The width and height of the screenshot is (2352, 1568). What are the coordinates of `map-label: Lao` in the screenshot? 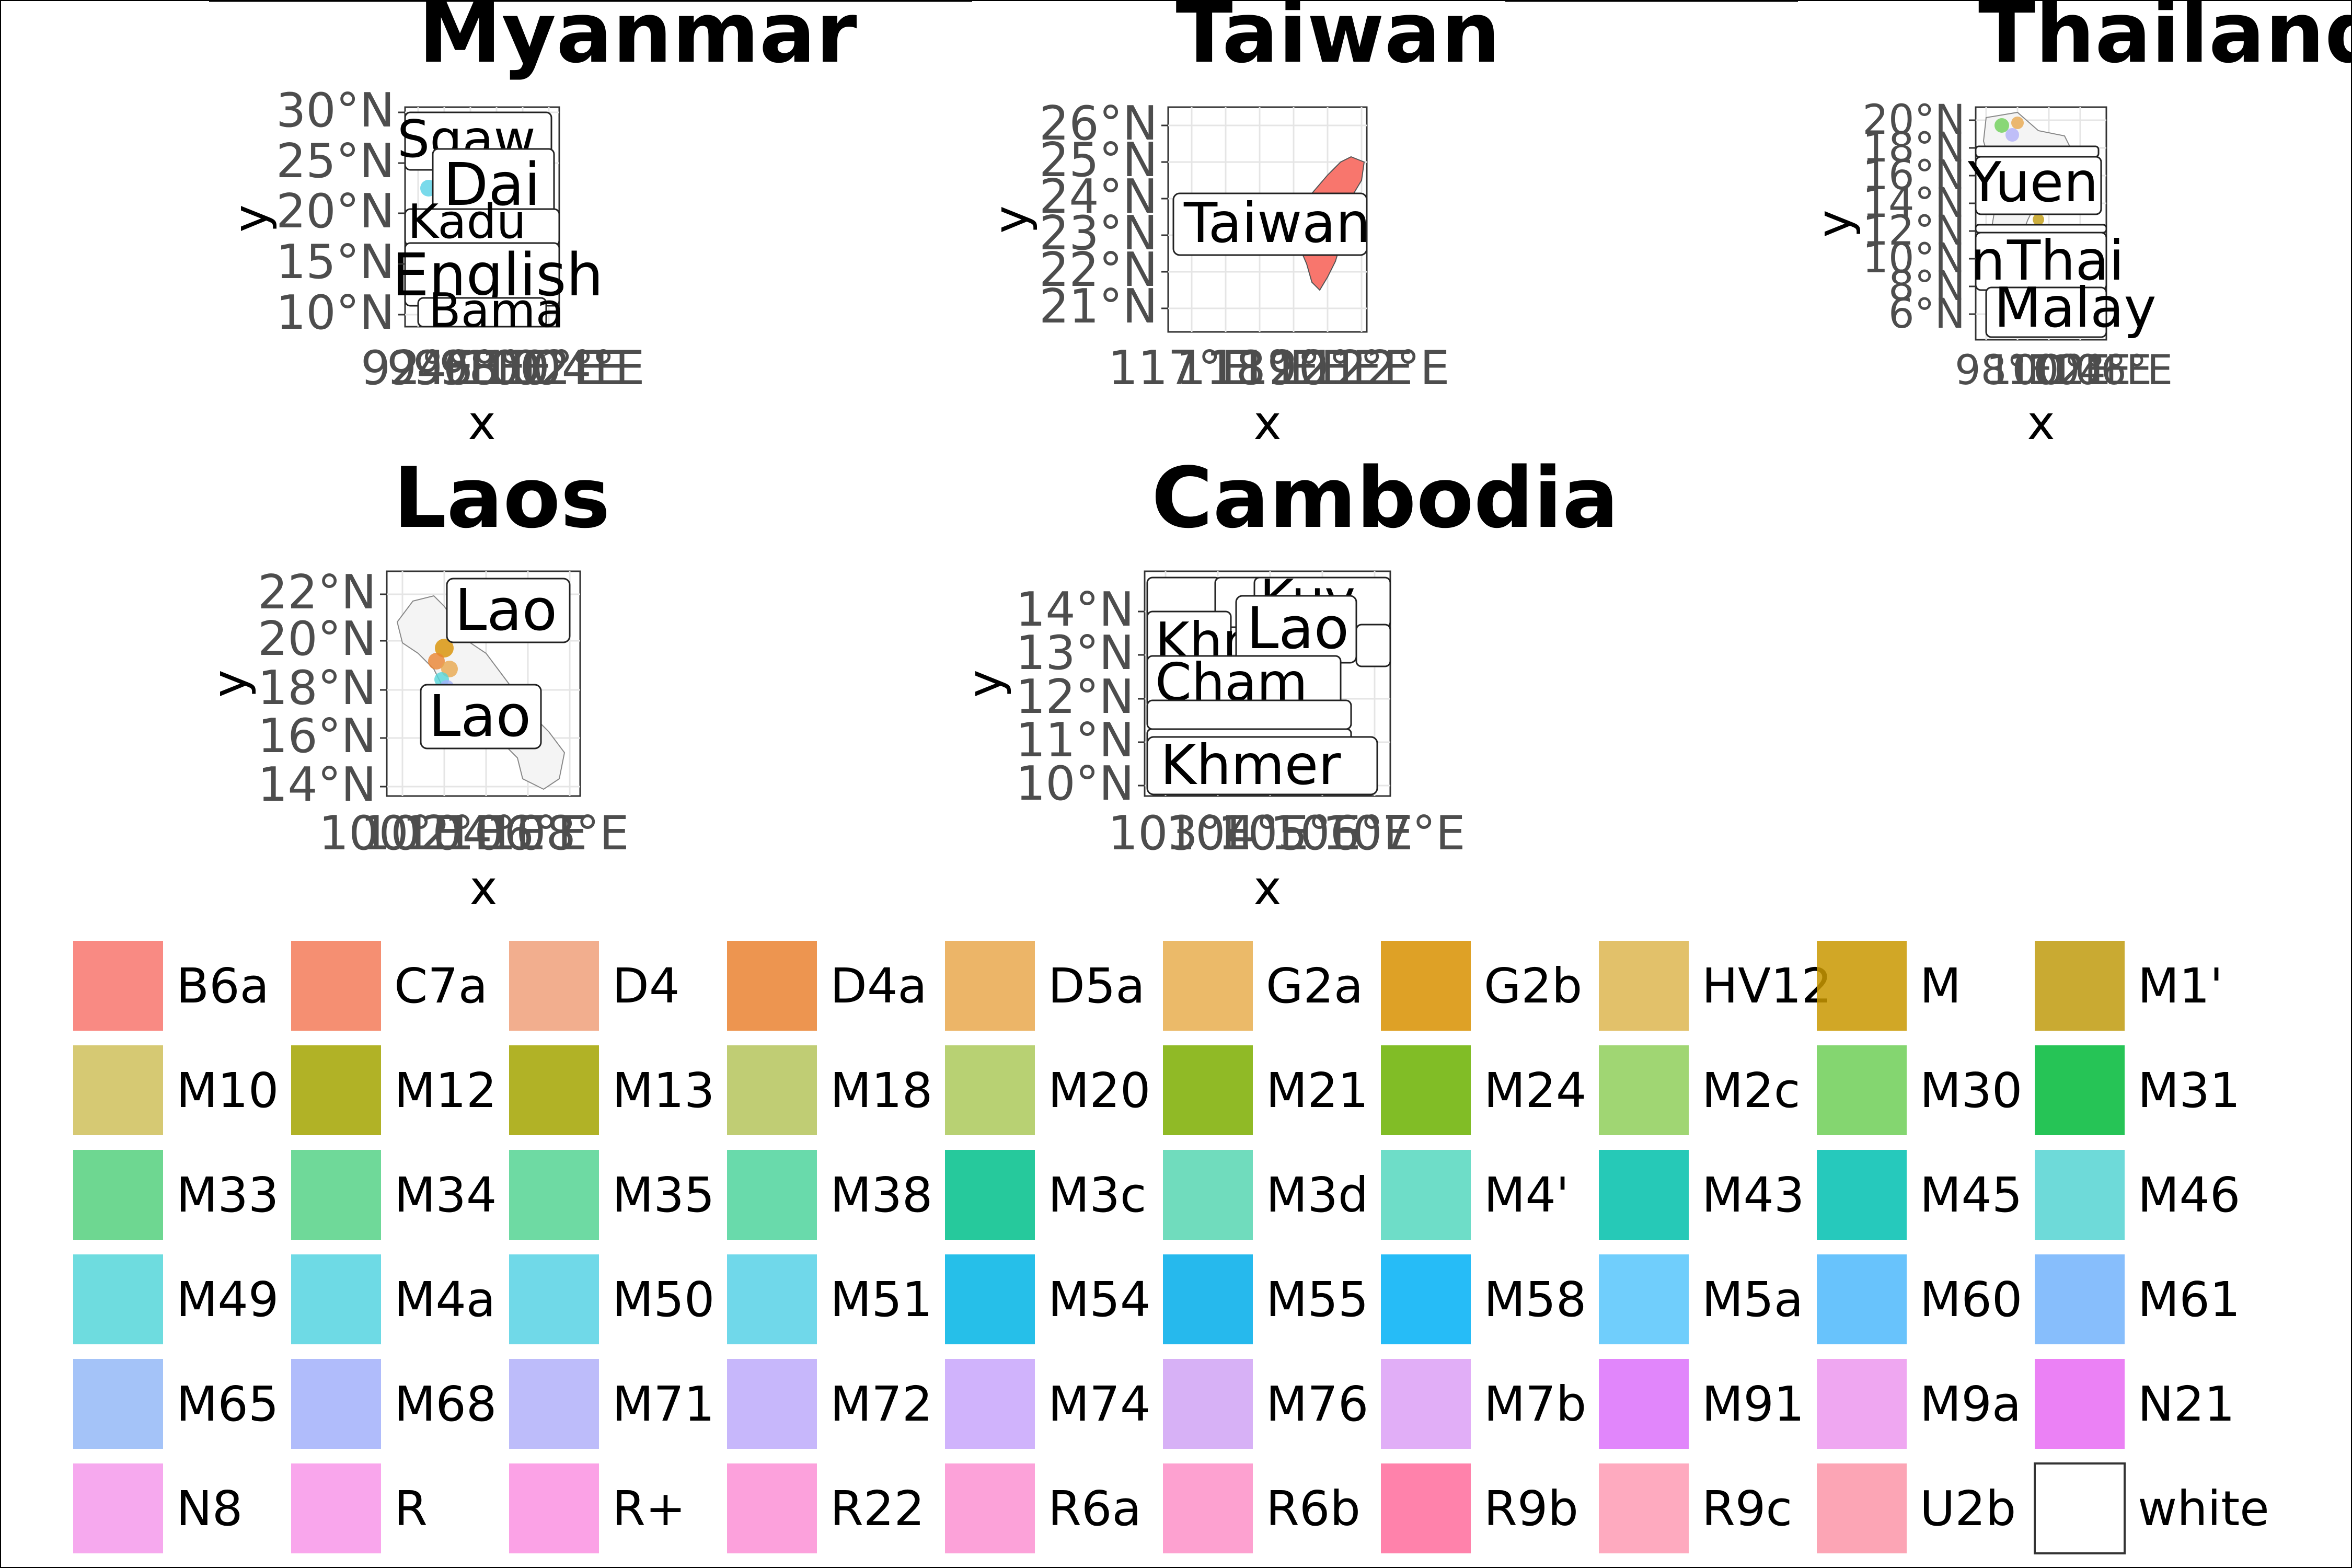 It's located at (480, 716).